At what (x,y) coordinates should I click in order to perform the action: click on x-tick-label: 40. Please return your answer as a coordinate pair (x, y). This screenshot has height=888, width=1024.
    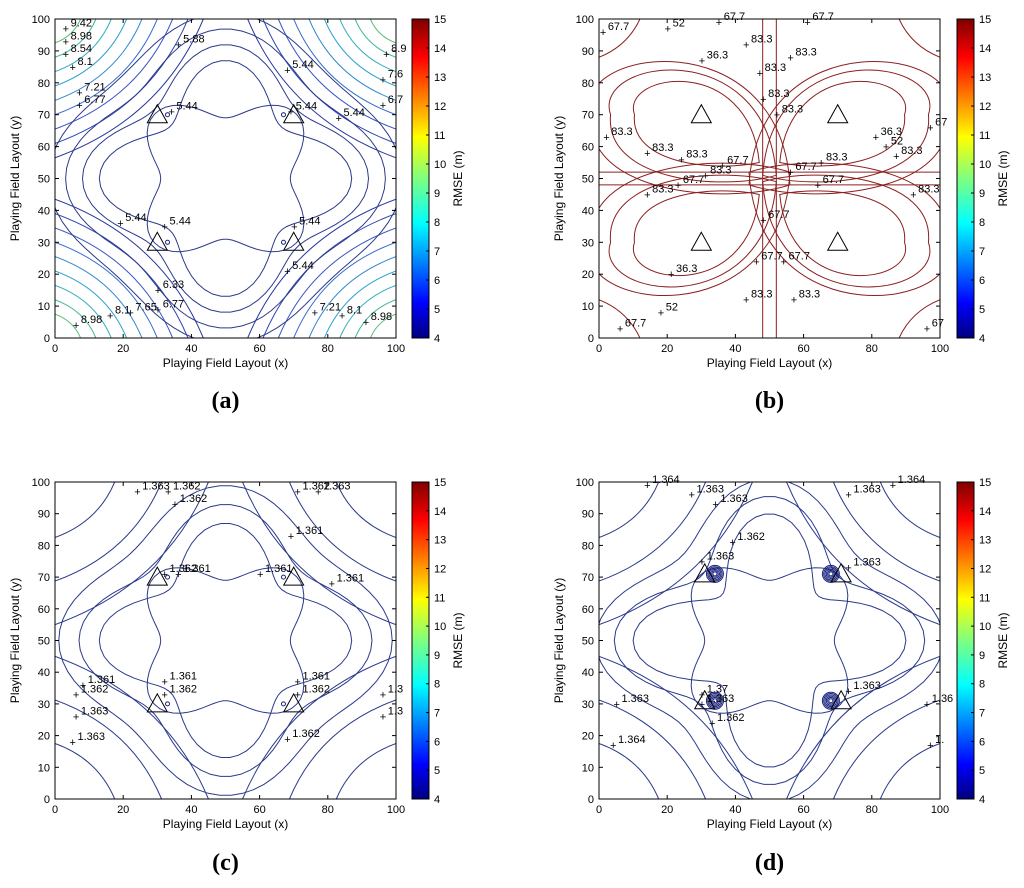
    Looking at the image, I should click on (191, 349).